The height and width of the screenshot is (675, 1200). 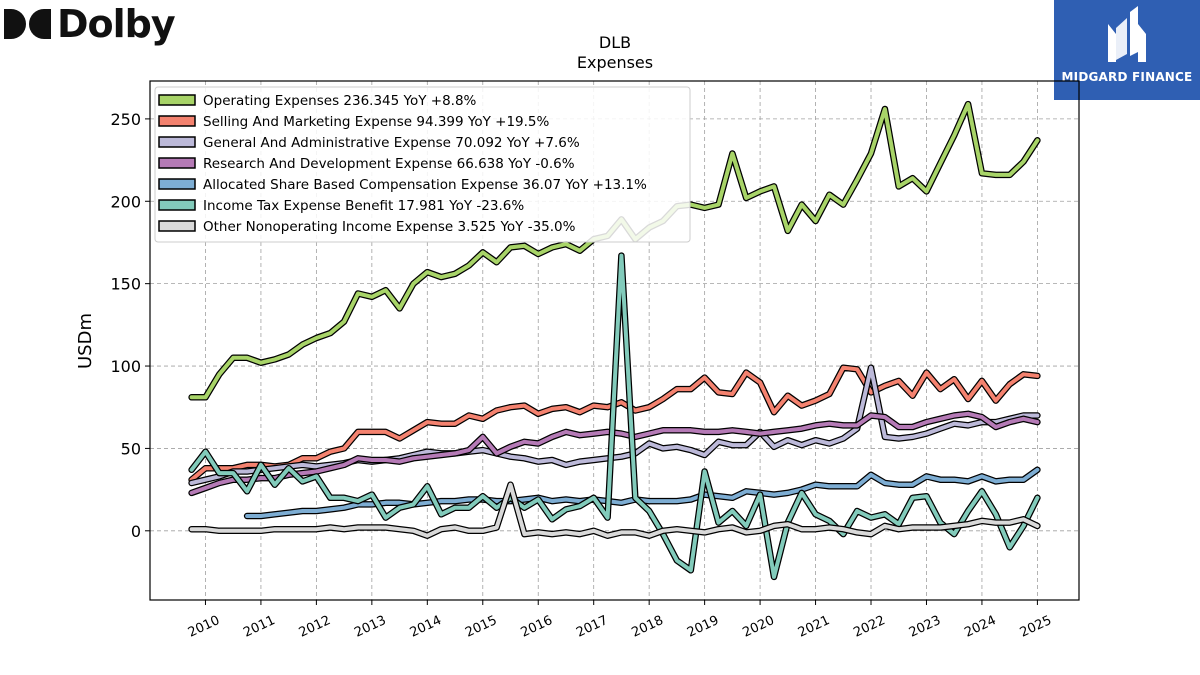 I want to click on x-tick-label: 2023, so click(x=925, y=627).